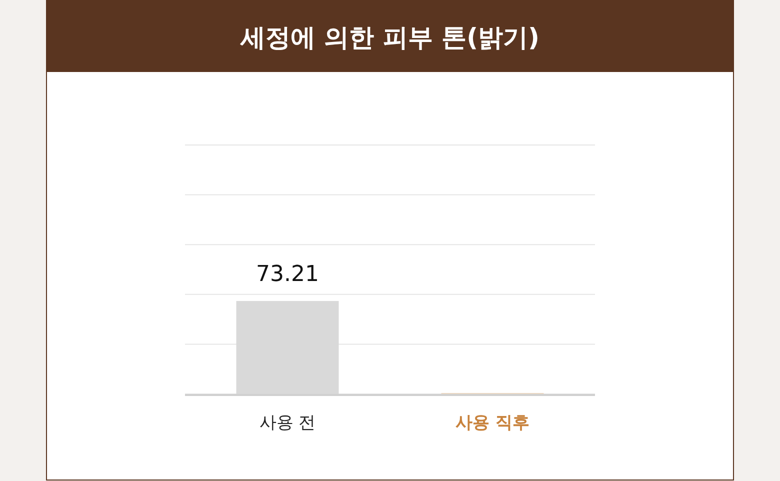 The height and width of the screenshot is (481, 780). Describe the element at coordinates (390, 37) in the screenshot. I see `chart-title: 세정에 의한 피부 톤(밝기)` at that location.